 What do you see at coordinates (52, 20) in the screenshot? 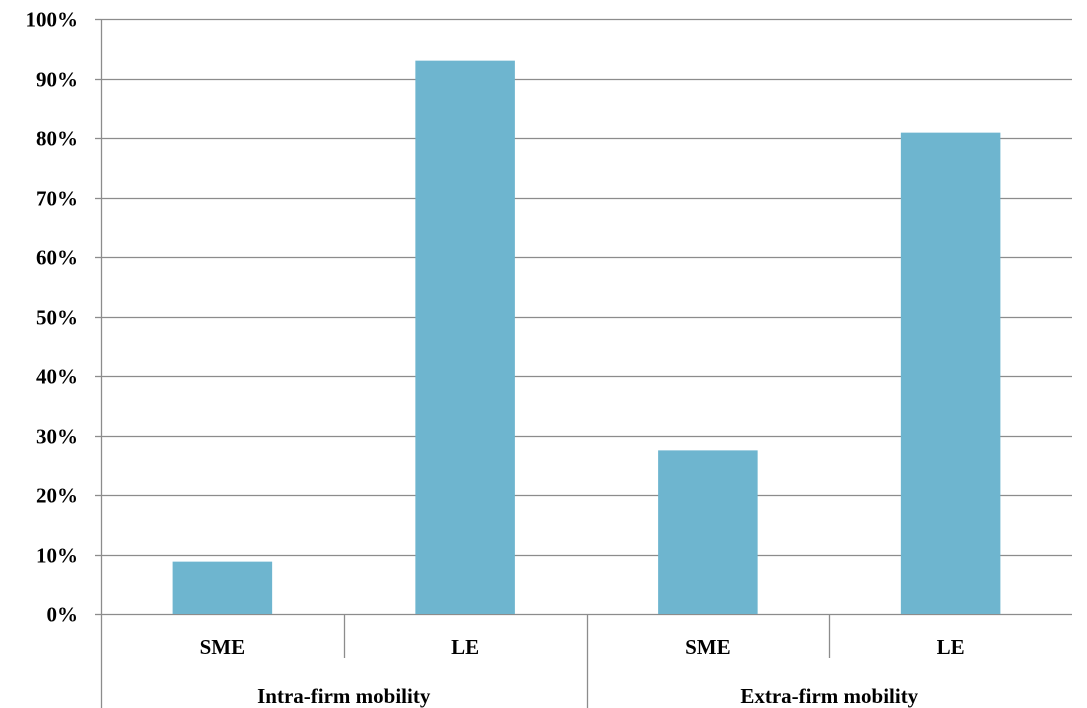
I see `y-tick-label: 100%` at bounding box center [52, 20].